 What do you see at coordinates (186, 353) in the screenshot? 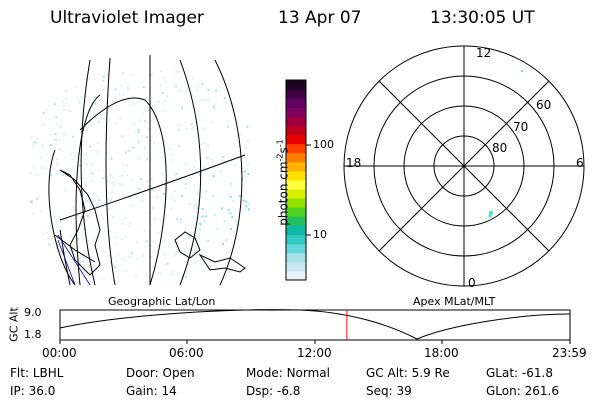
I see `altitude-xtick-0600: 06:00` at bounding box center [186, 353].